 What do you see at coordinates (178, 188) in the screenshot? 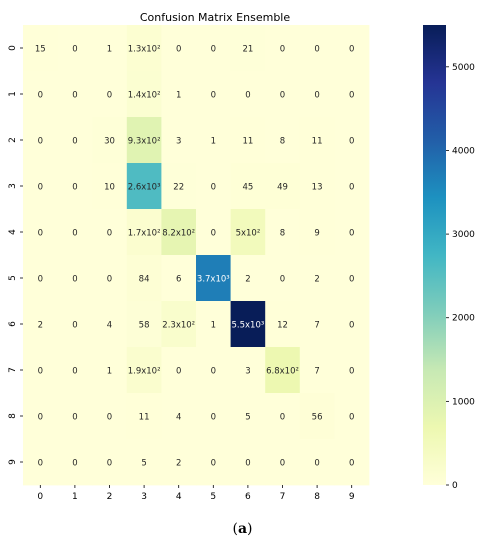
I see `cell-value-label: 22` at bounding box center [178, 188].